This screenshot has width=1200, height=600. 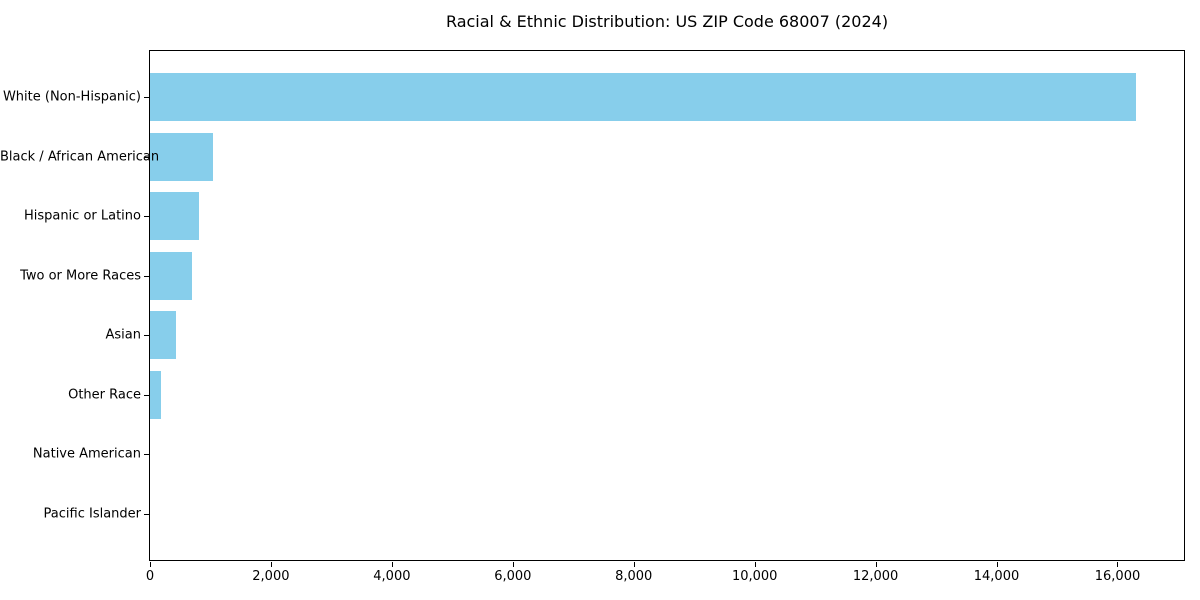 I want to click on y-axis-label-black-african-american: Black / African American, so click(x=80, y=157).